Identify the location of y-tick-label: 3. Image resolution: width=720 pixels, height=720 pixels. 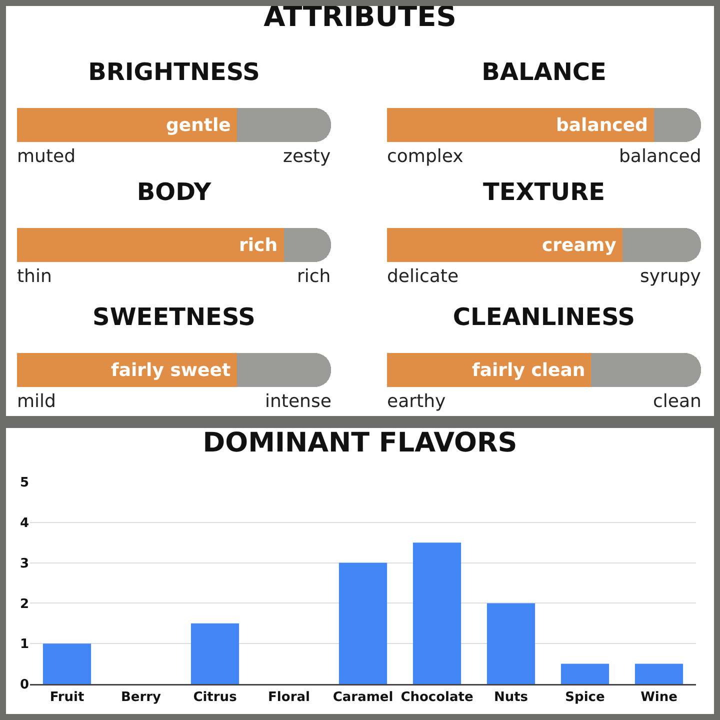
(24, 564).